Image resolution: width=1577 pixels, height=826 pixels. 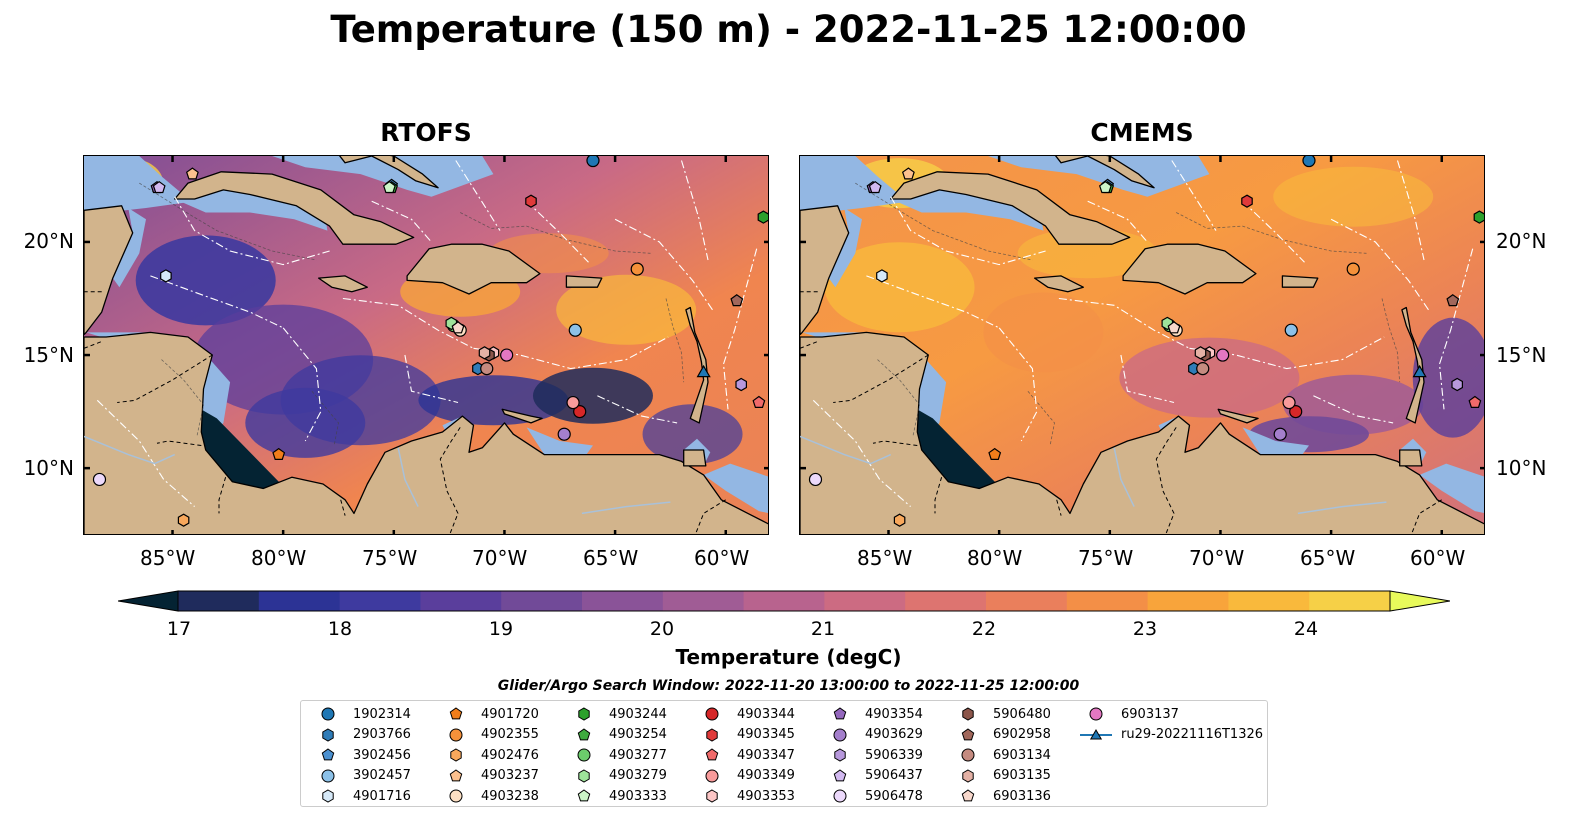 I want to click on lat-tick-label-left: 15°N, so click(x=48, y=355).